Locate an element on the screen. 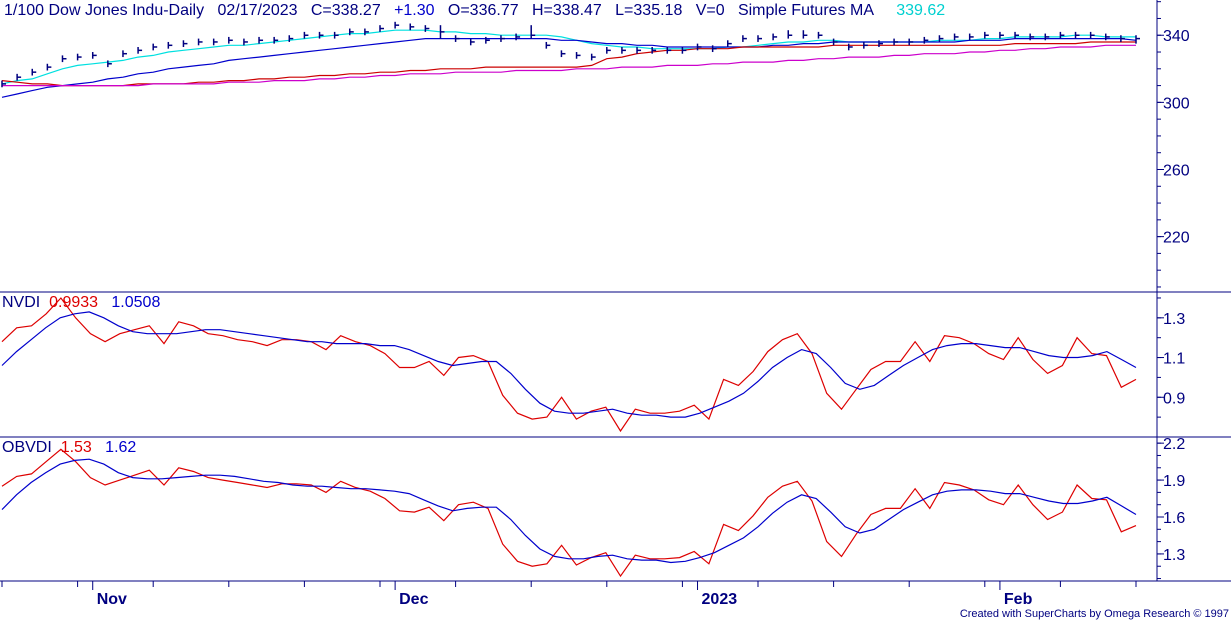 The height and width of the screenshot is (622, 1231). open-label: O=336.77 is located at coordinates (483, 10).